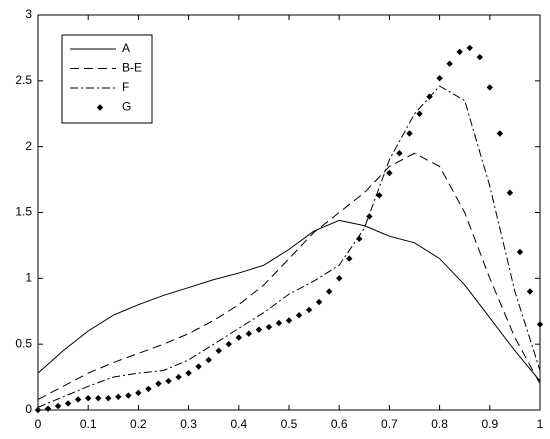  Describe the element at coordinates (23, 80) in the screenshot. I see `y-tick-label: 2.5` at that location.